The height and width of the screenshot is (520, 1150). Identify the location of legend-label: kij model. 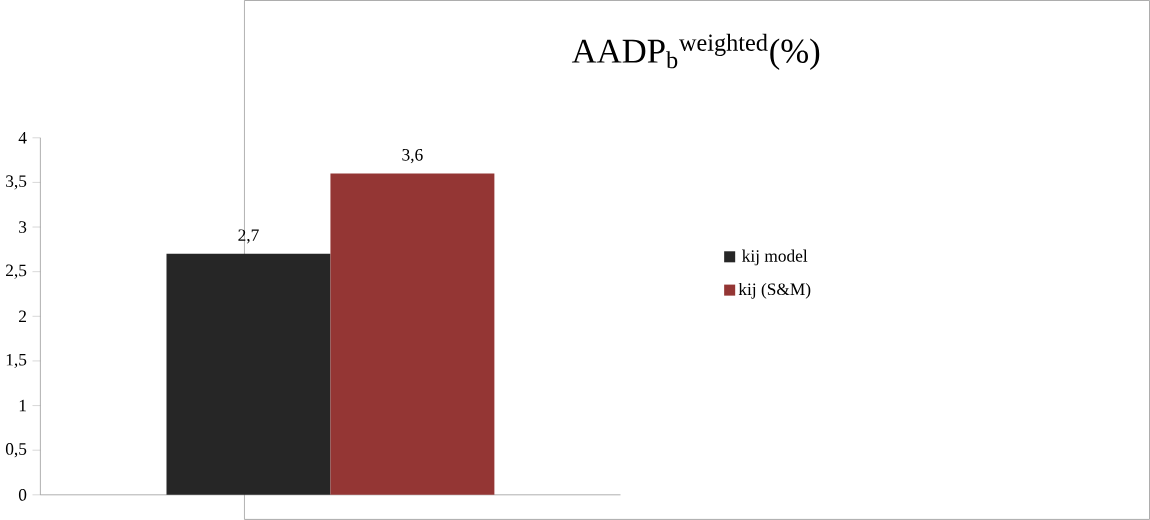
(775, 257).